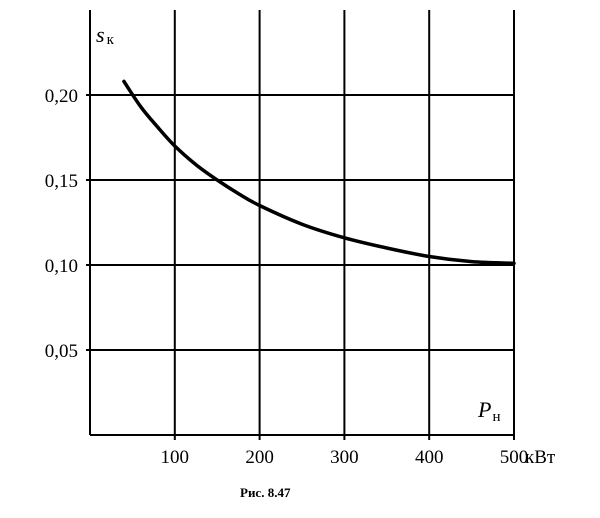 The image size is (600, 518). Describe the element at coordinates (175, 457) in the screenshot. I see `x-tick-label: 100` at that location.